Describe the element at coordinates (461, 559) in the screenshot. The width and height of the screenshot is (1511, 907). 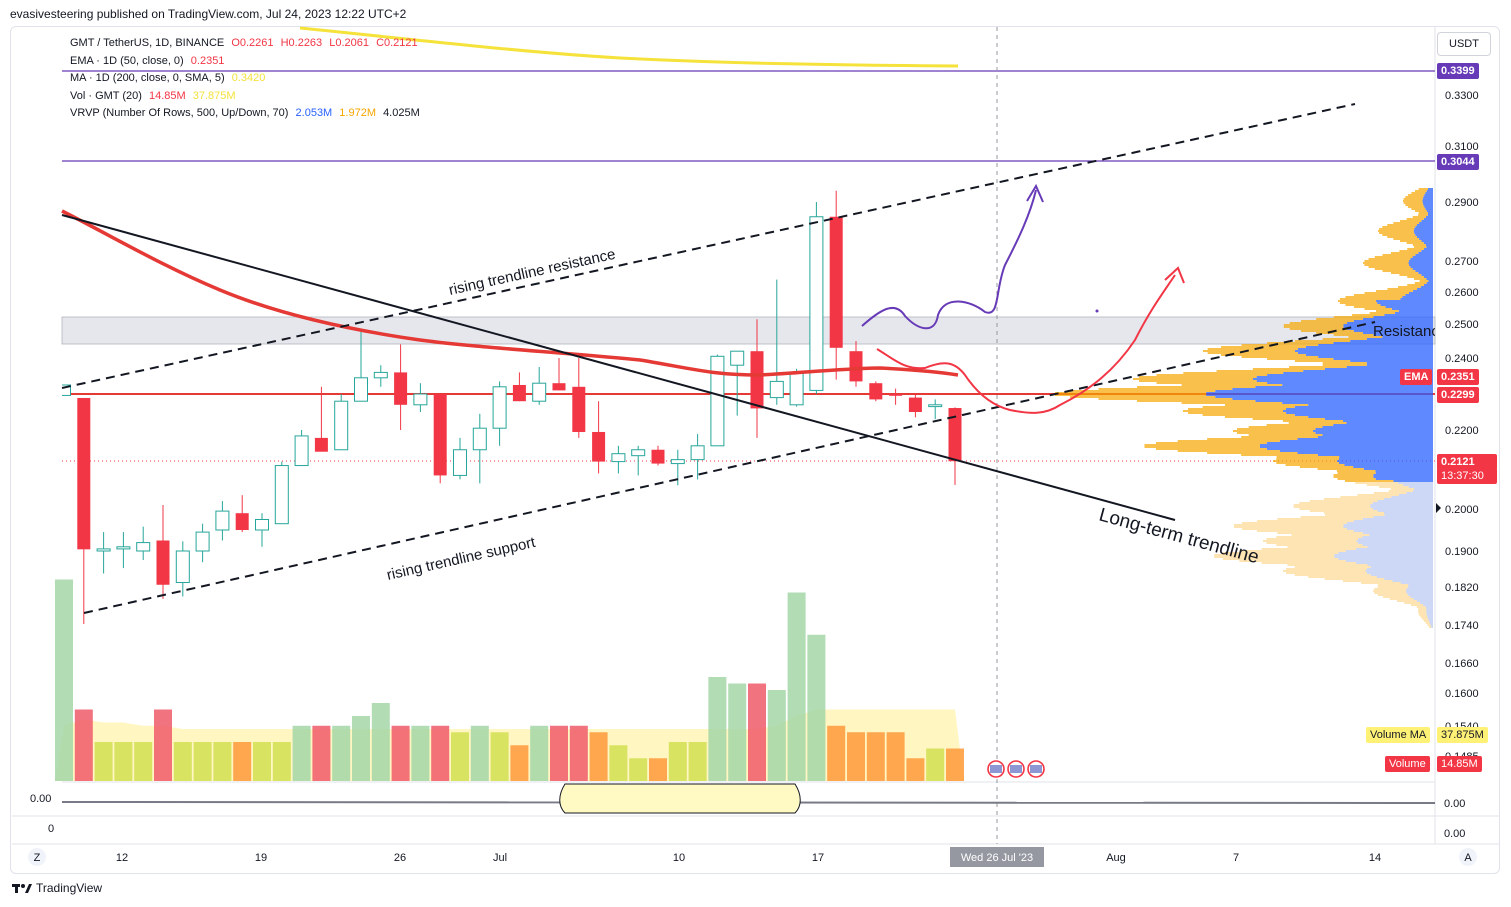
I see `label-rising-trendline-support: rising trendline support` at that location.